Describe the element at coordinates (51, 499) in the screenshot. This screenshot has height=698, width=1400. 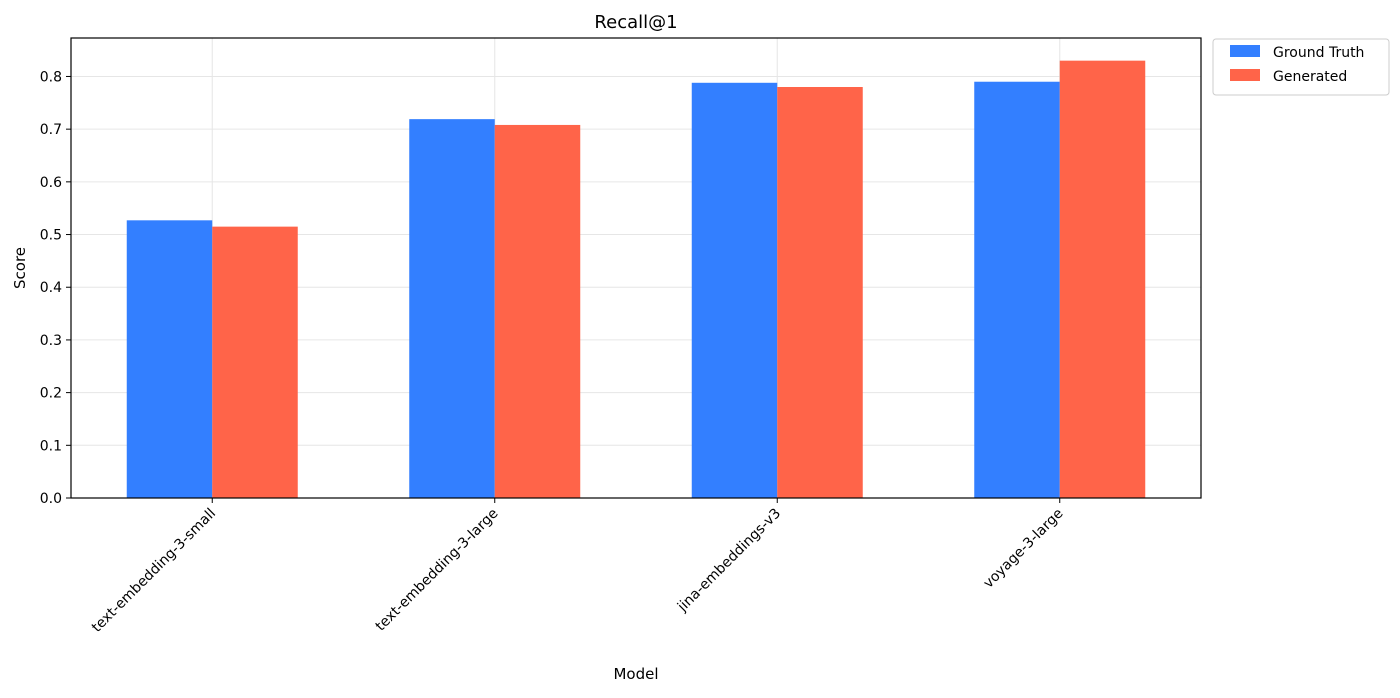
I see `y-tick-label: 0.0` at that location.